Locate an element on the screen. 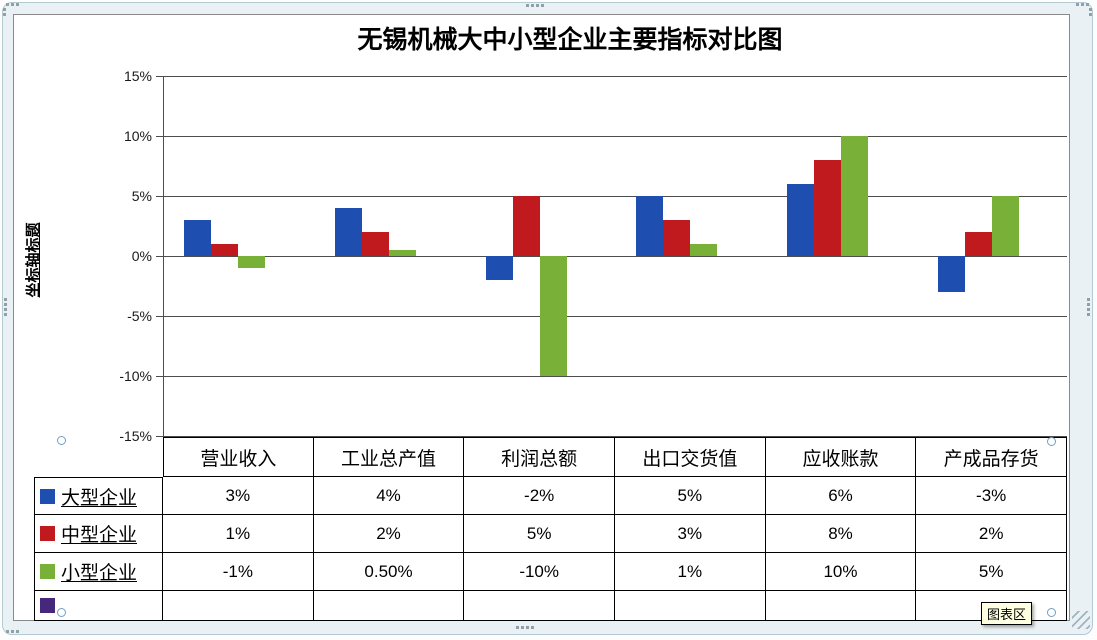 This screenshot has height=640, width=1097. series-name: 大型企业 is located at coordinates (99, 497).